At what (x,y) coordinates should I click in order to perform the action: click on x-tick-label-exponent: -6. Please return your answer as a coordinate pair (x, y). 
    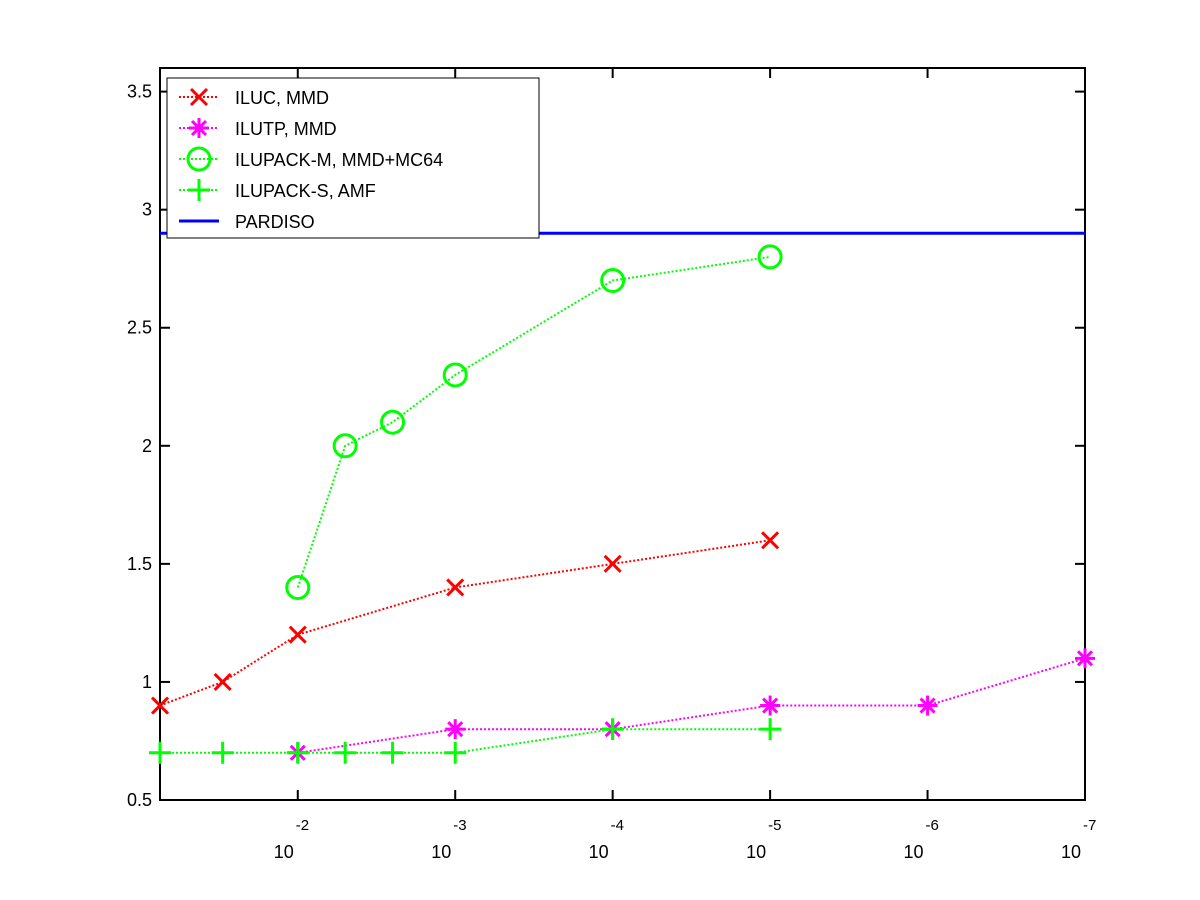
    Looking at the image, I should click on (932, 825).